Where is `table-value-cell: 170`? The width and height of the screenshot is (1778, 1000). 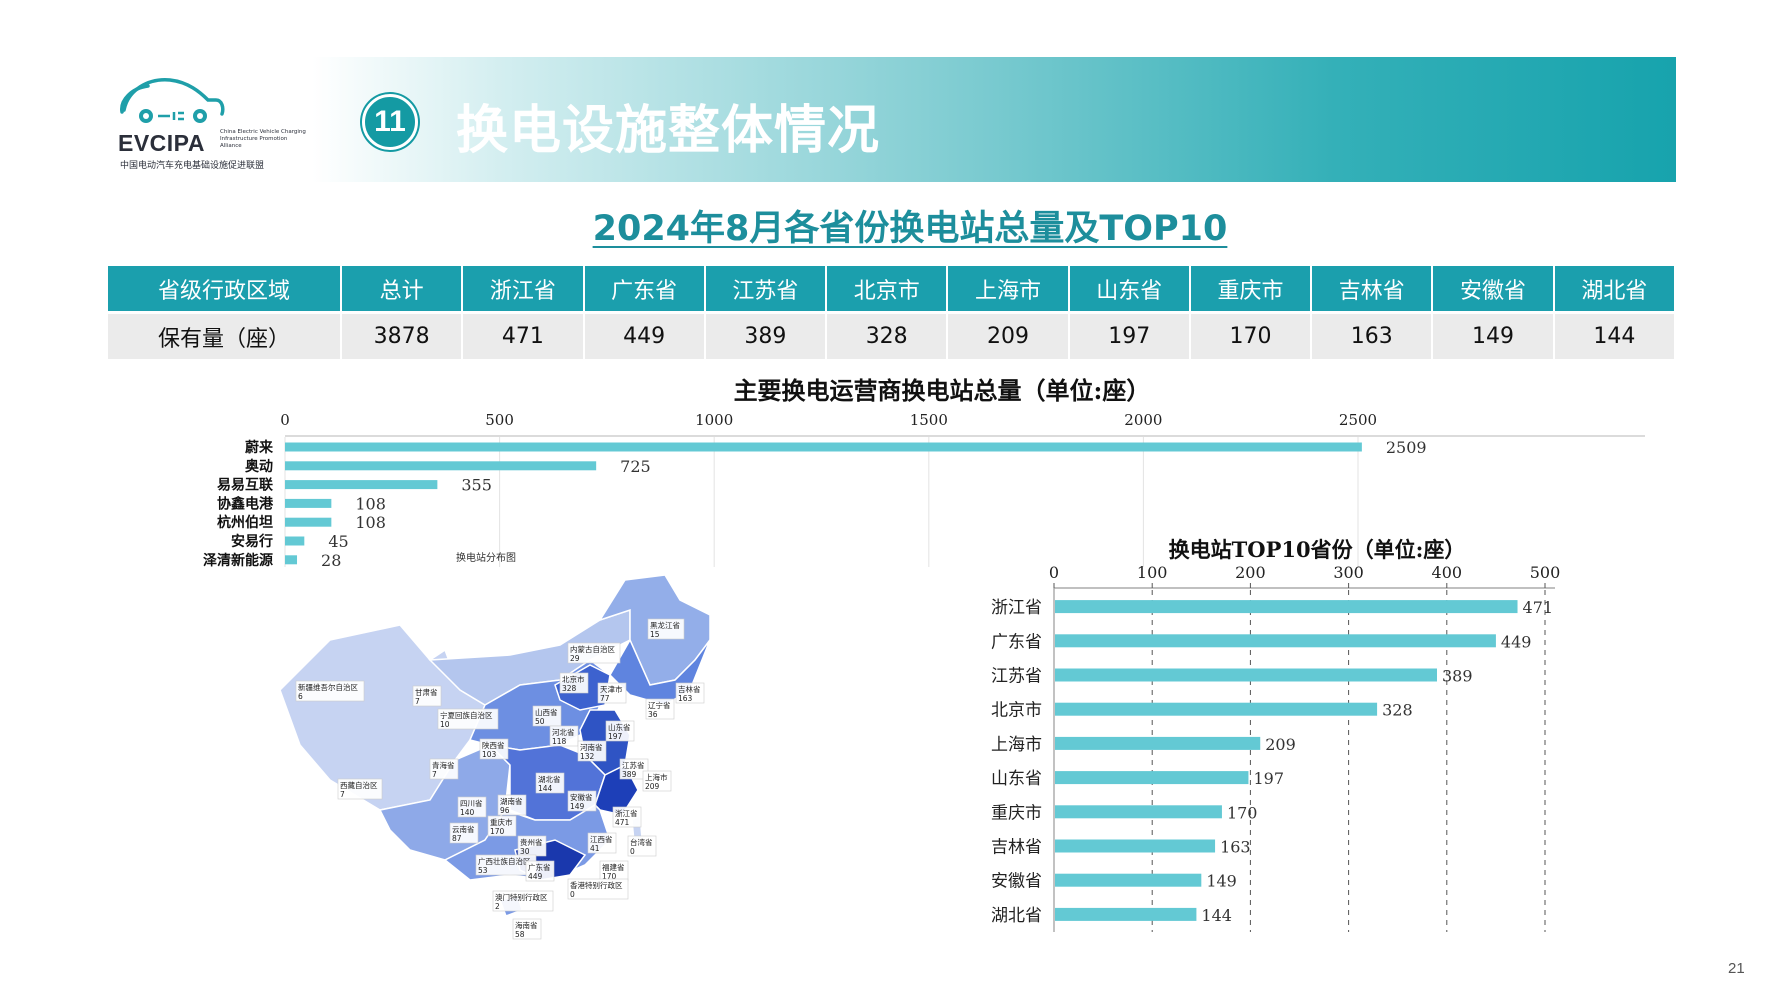
table-value-cell: 170 is located at coordinates (1251, 335).